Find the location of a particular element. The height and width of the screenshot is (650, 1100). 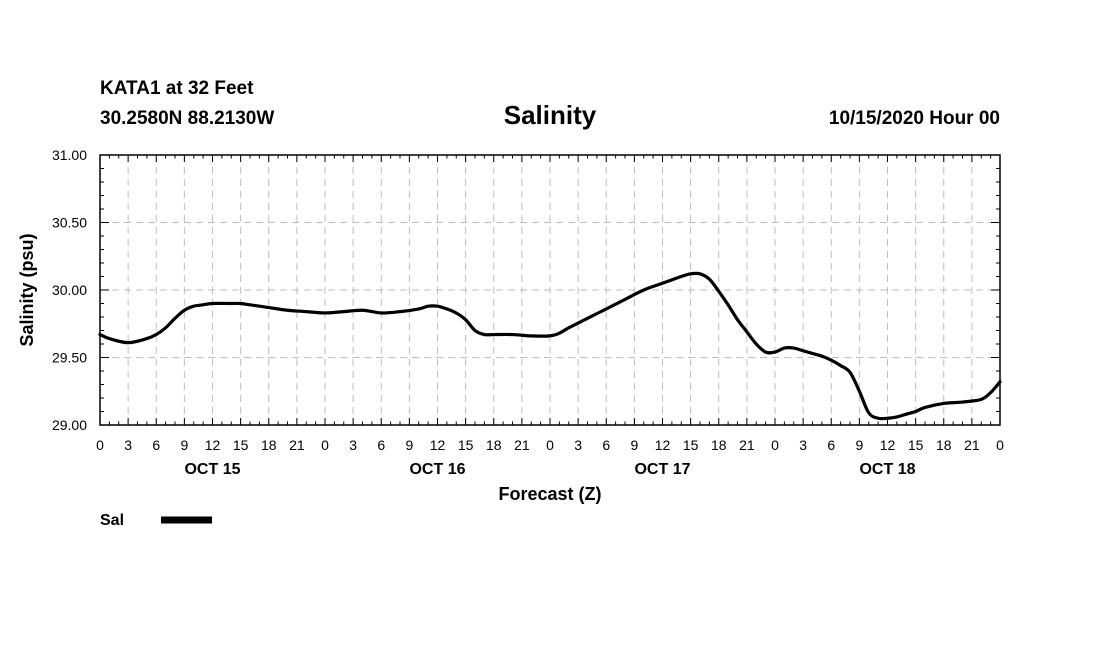

date-labels: OCT 15 OCT 16 OCT 17 OCT 18 is located at coordinates (549, 469).